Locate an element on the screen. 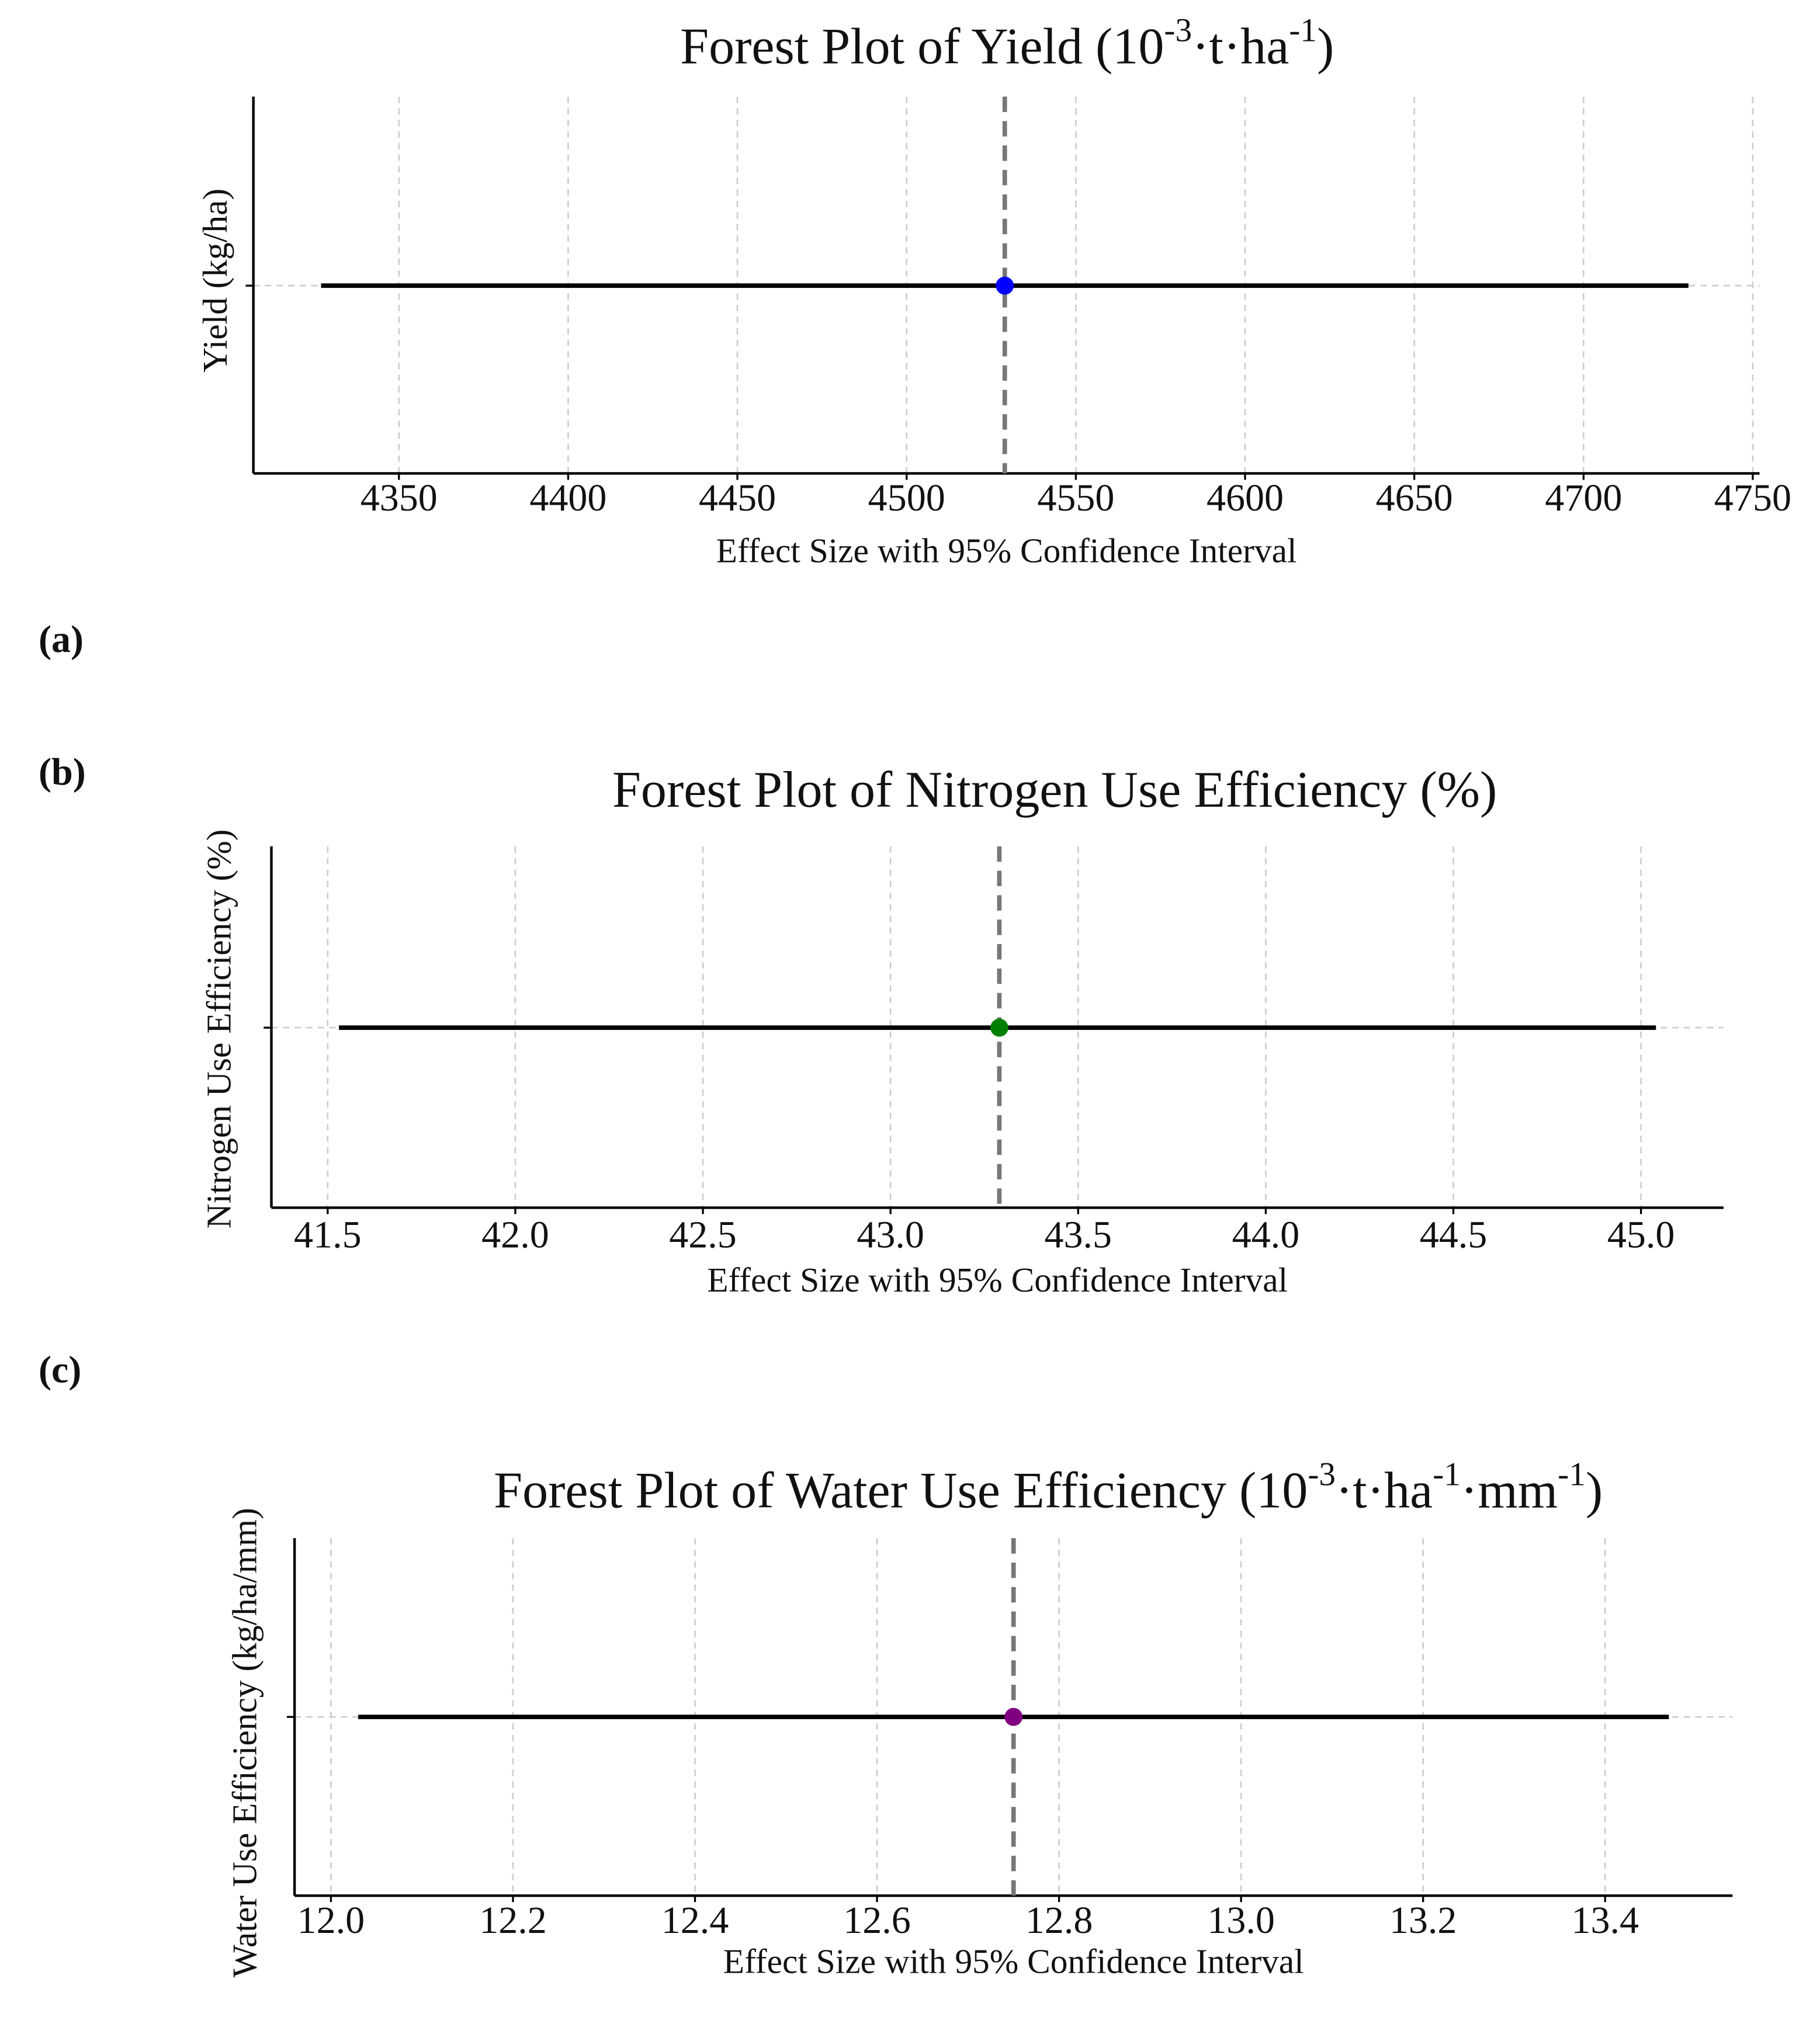  y-axis-label: Water Use Efficiency (kg/ha/mm) is located at coordinates (245, 1742).